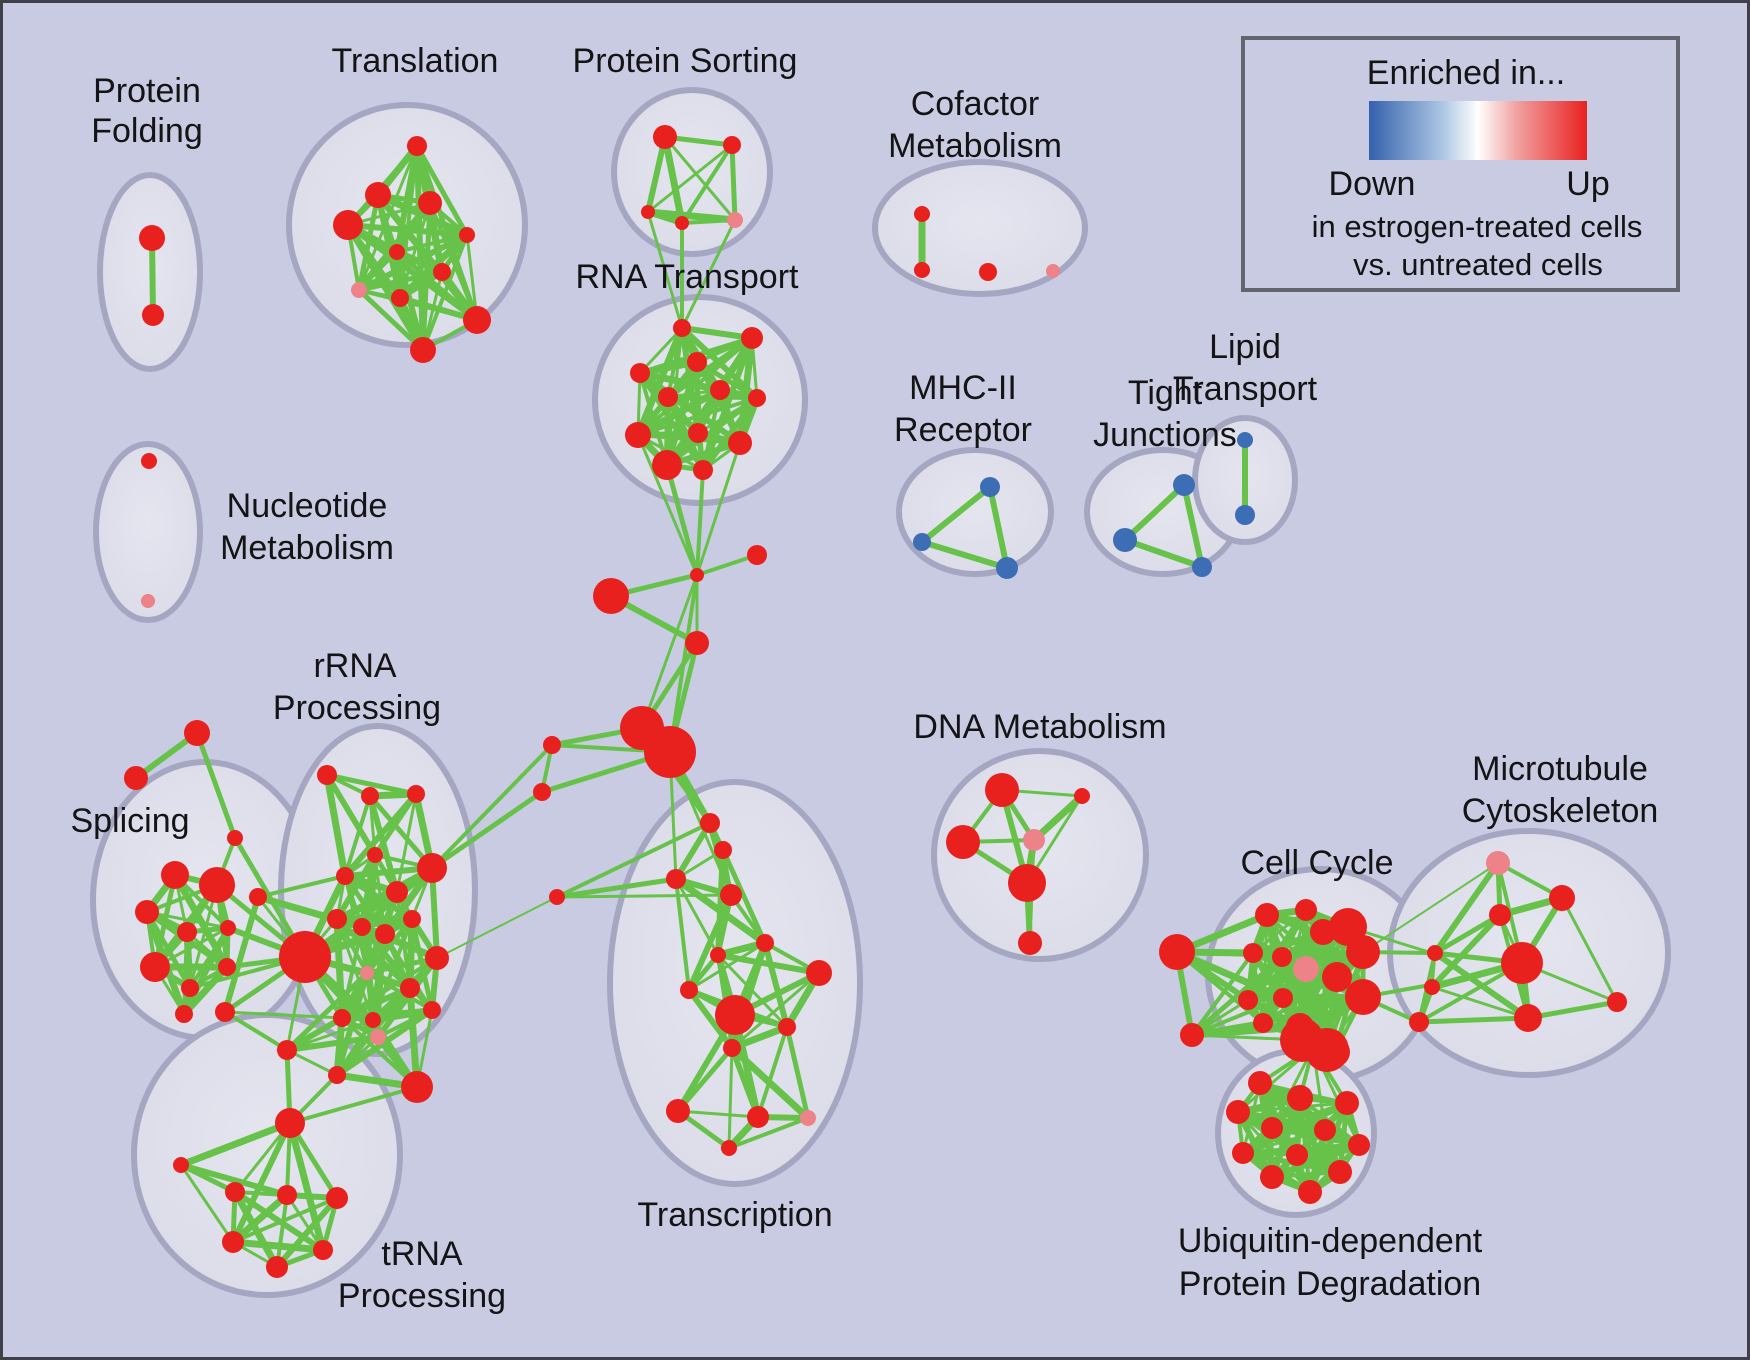 Image resolution: width=1750 pixels, height=1360 pixels. I want to click on cluster-ellipse-mhc-ii-receptor, so click(975, 512).